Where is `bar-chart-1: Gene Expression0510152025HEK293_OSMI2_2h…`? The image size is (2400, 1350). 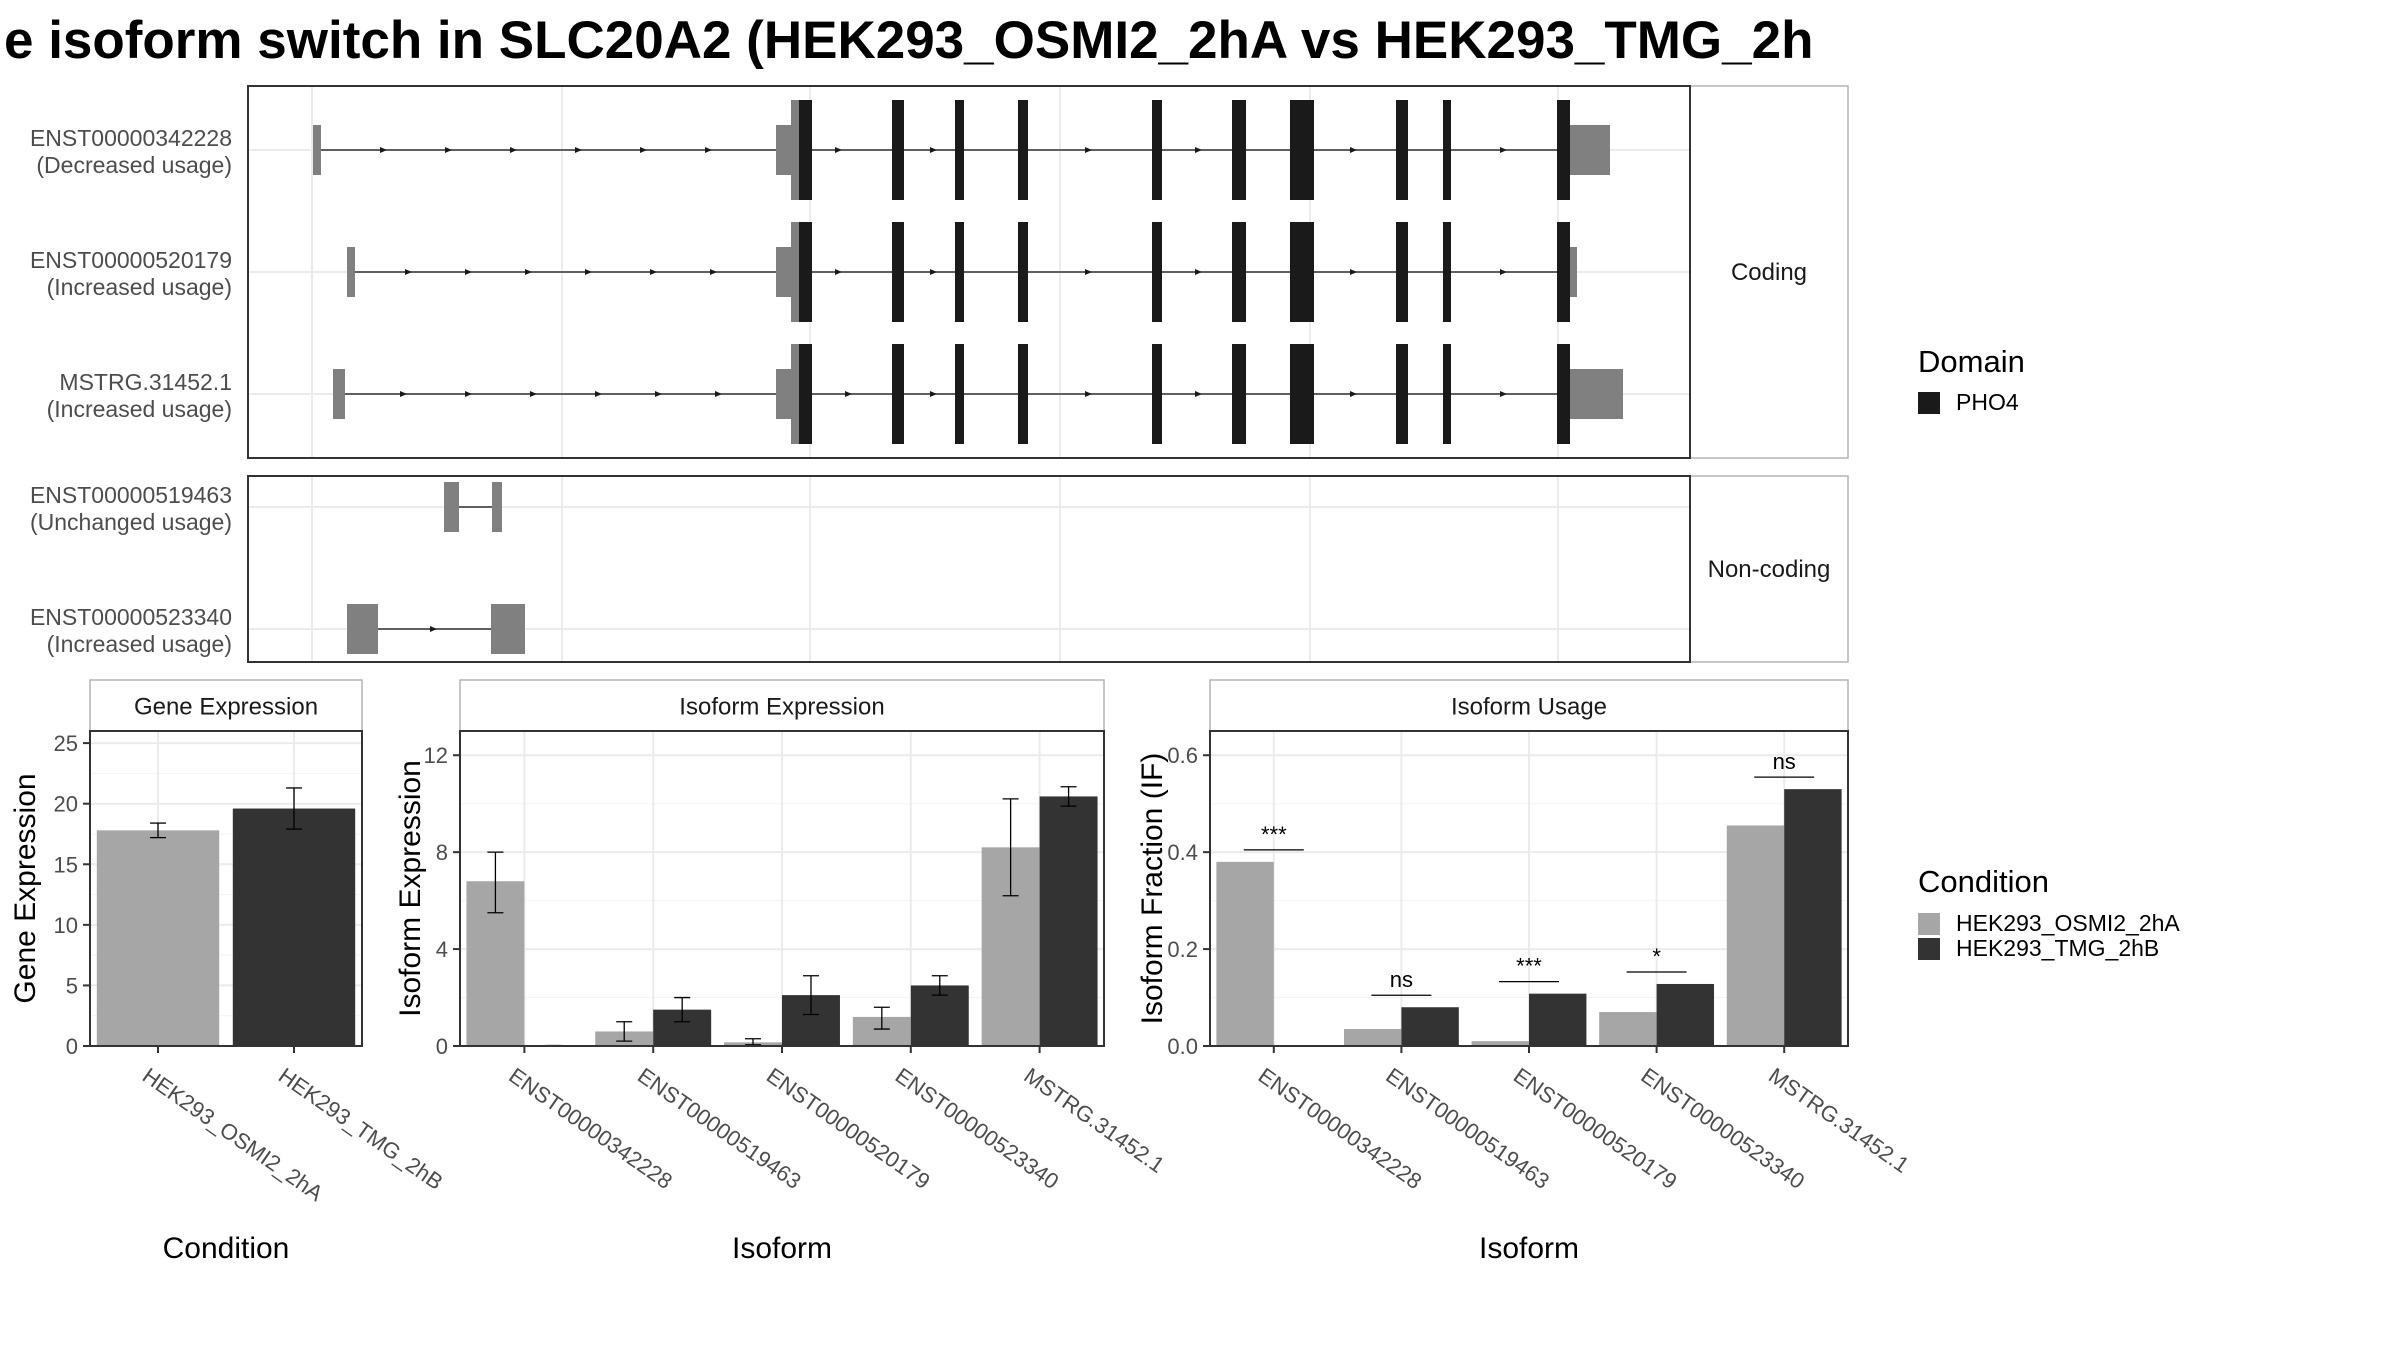
bar-chart-1: Gene Expression0510152025HEK293_OSMI2_2h… is located at coordinates (228, 972).